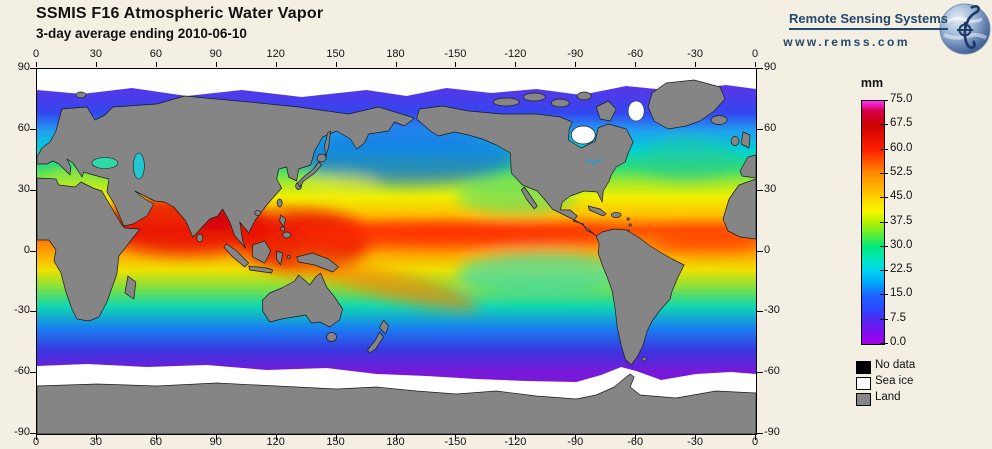  What do you see at coordinates (105, 163) in the screenshot?
I see `black-sea` at bounding box center [105, 163].